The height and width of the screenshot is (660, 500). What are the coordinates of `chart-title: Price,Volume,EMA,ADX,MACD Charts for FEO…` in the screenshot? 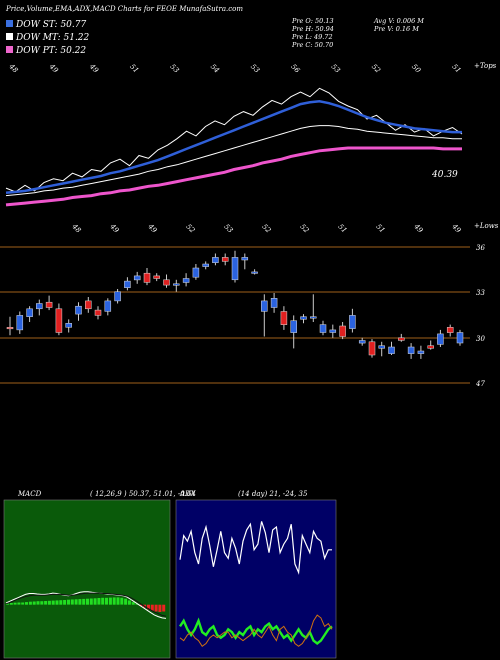 It's located at (124, 9).